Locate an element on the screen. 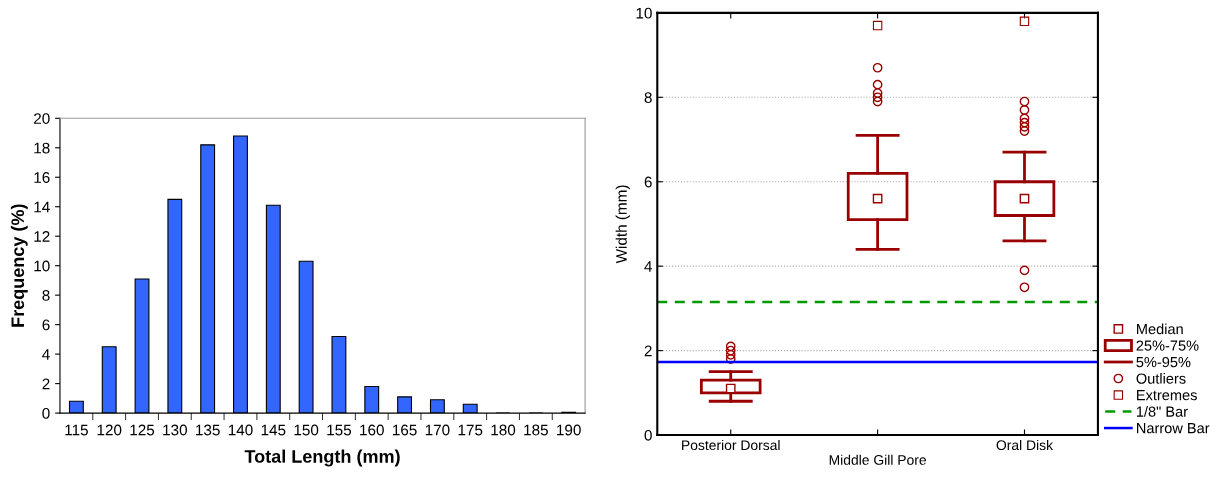 This screenshot has width=1224, height=477. y-tick-label: 16 is located at coordinates (42, 177).